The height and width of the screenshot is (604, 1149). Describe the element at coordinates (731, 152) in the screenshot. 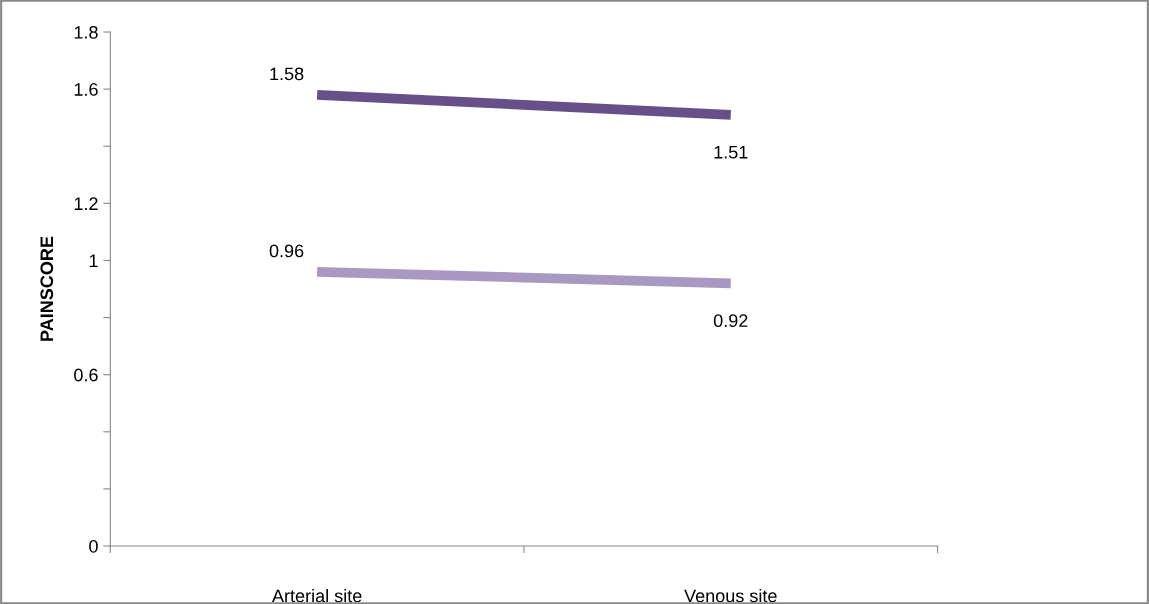

I see `data-label: 1.51` at that location.